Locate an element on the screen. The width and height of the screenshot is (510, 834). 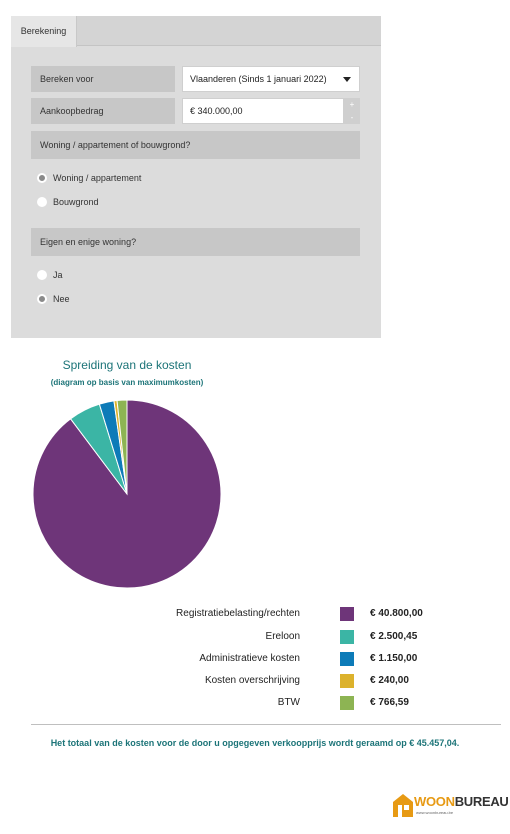
region-select: Vlaanderen (Sinds 1 januari 2022) is located at coordinates (271, 79).